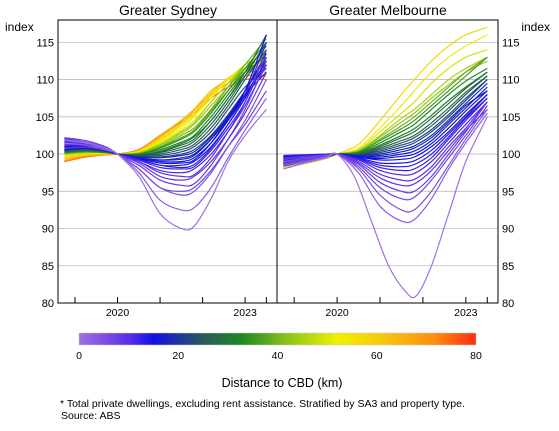 This screenshot has width=559, height=431. Describe the element at coordinates (388, 10) in the screenshot. I see `panel-title: Greater Melbourne` at that location.